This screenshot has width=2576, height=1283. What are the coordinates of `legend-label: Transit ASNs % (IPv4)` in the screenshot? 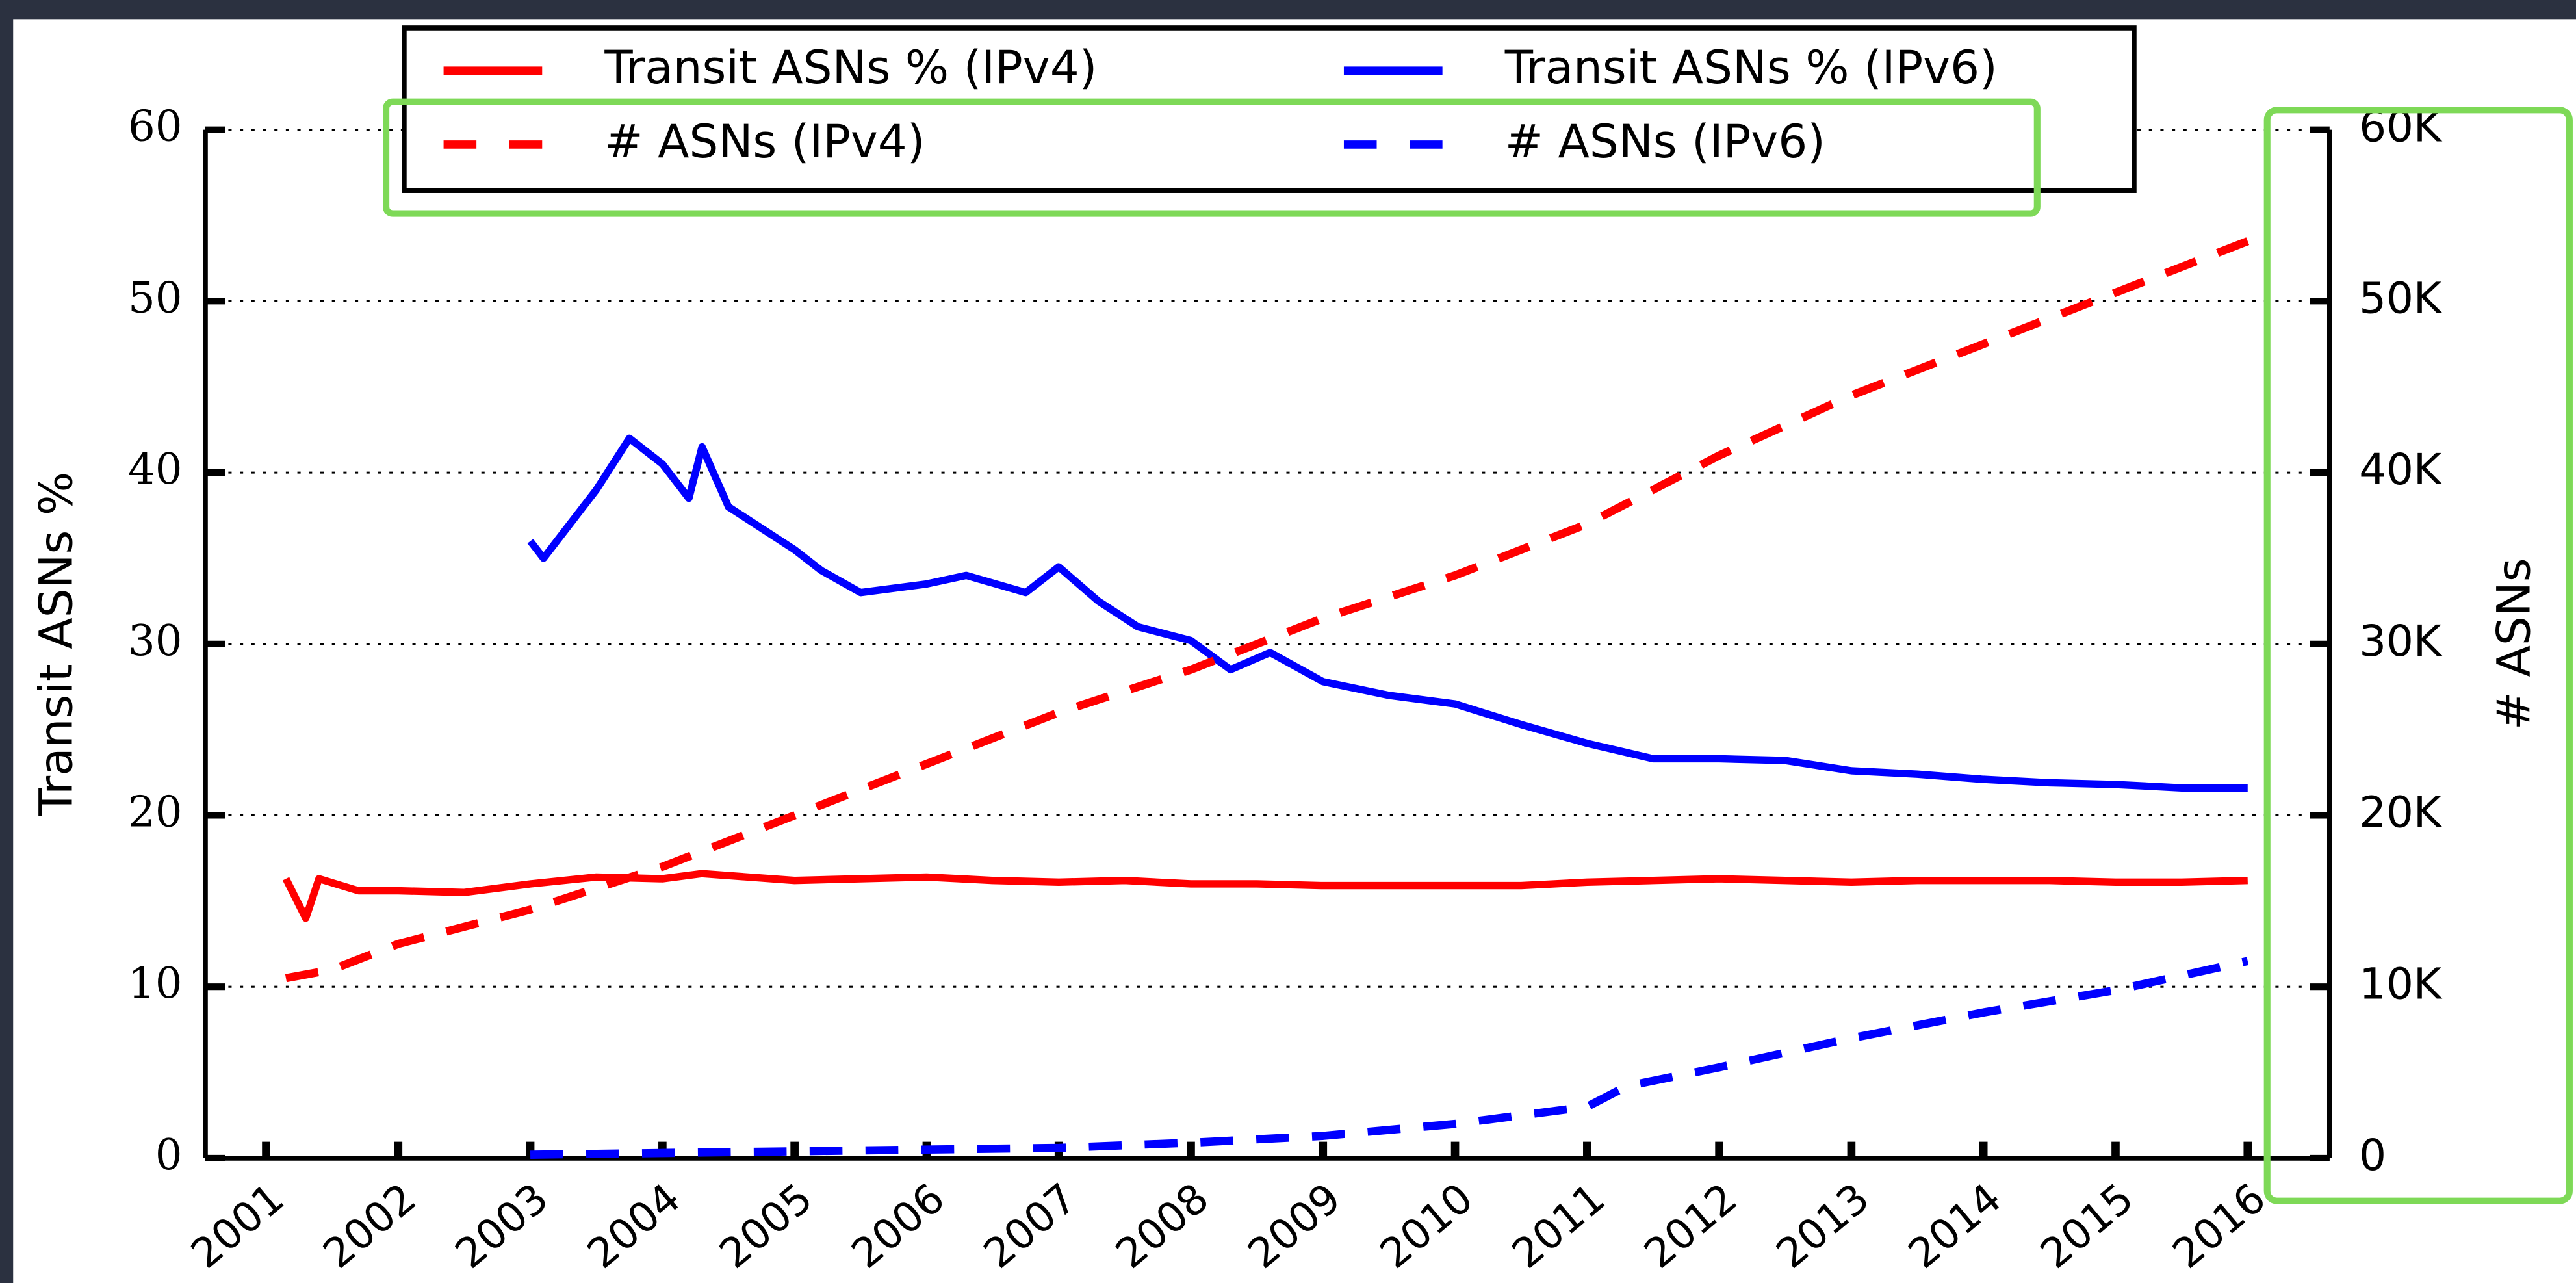 It's located at (851, 67).